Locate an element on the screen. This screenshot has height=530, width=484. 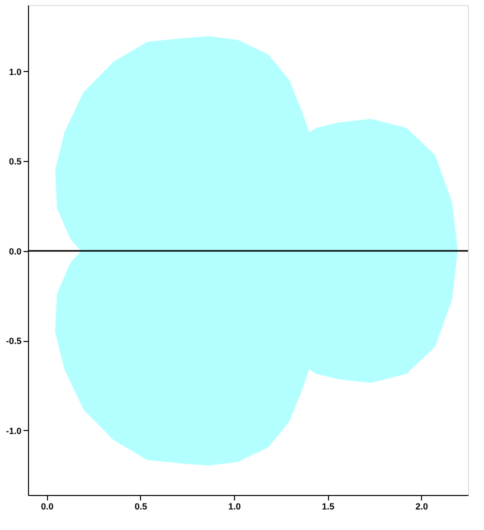
x-tick-label: 1.0 is located at coordinates (234, 507).